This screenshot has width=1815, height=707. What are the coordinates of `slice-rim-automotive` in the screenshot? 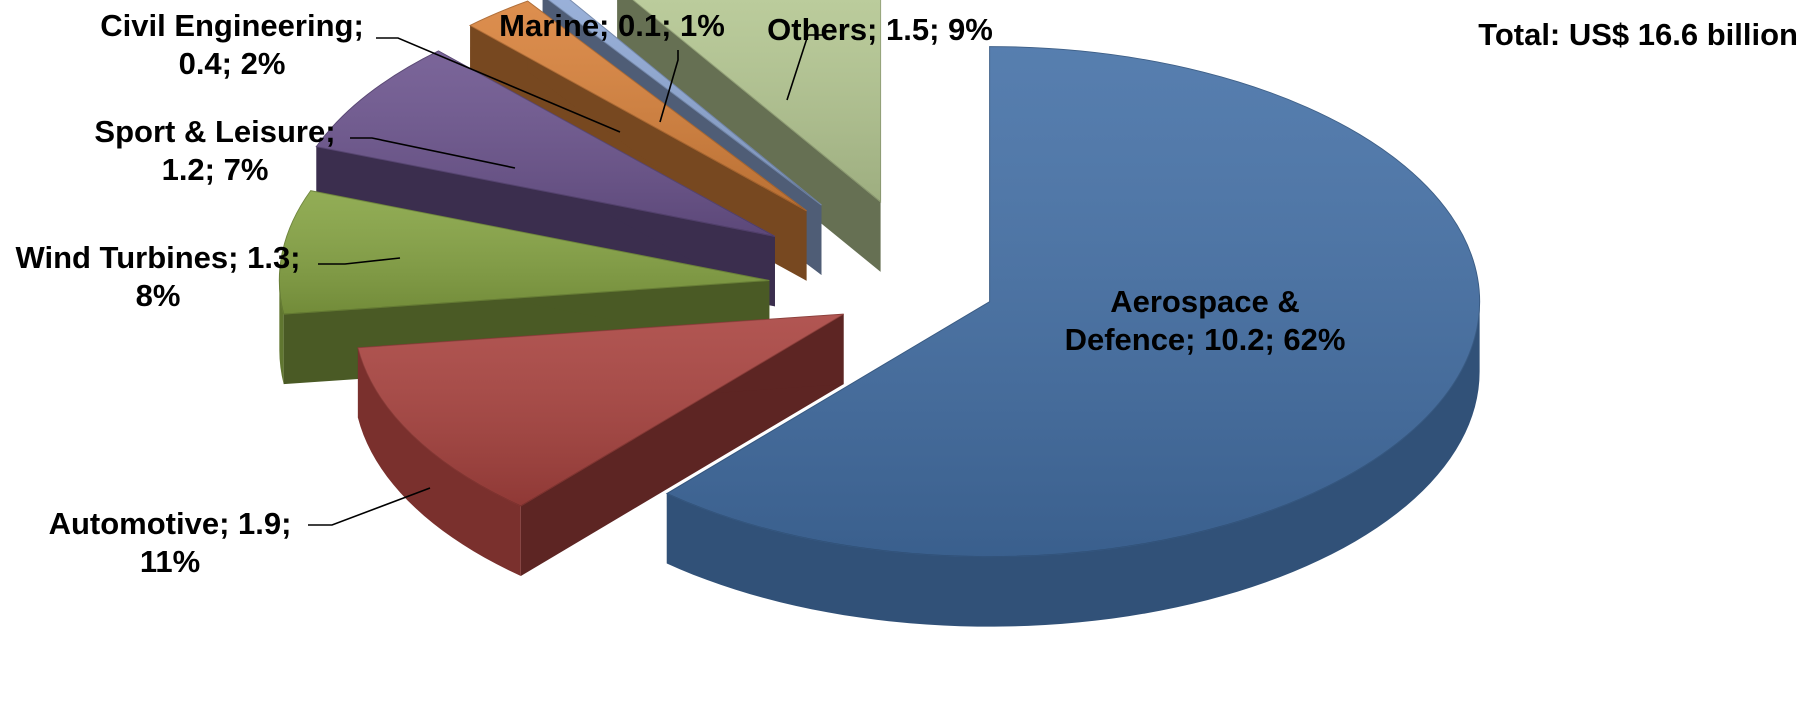 It's located at (439, 461).